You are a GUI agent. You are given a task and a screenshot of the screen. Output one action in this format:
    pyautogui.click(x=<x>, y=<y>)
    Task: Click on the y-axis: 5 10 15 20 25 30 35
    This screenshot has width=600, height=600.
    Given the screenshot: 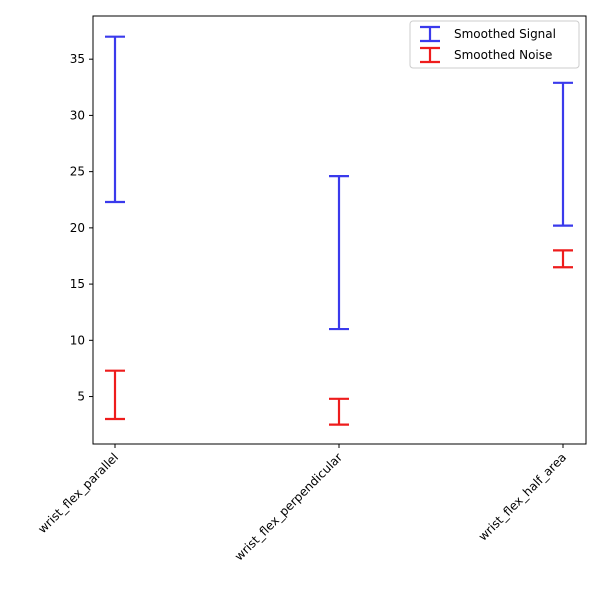 What is the action you would take?
    pyautogui.click(x=81, y=228)
    